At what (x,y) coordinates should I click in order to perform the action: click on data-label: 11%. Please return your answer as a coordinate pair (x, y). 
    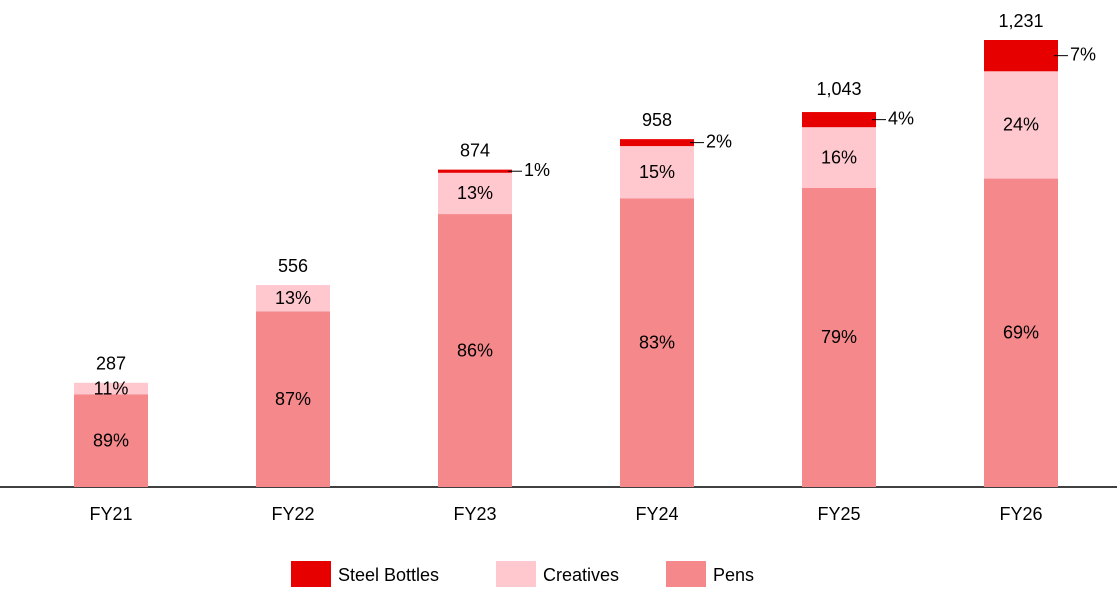
    Looking at the image, I should click on (111, 388).